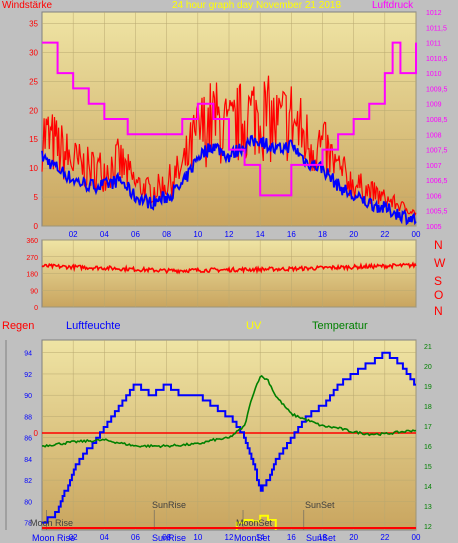 This screenshot has height=543, width=458. I want to click on temperature-line, so click(229, 411).